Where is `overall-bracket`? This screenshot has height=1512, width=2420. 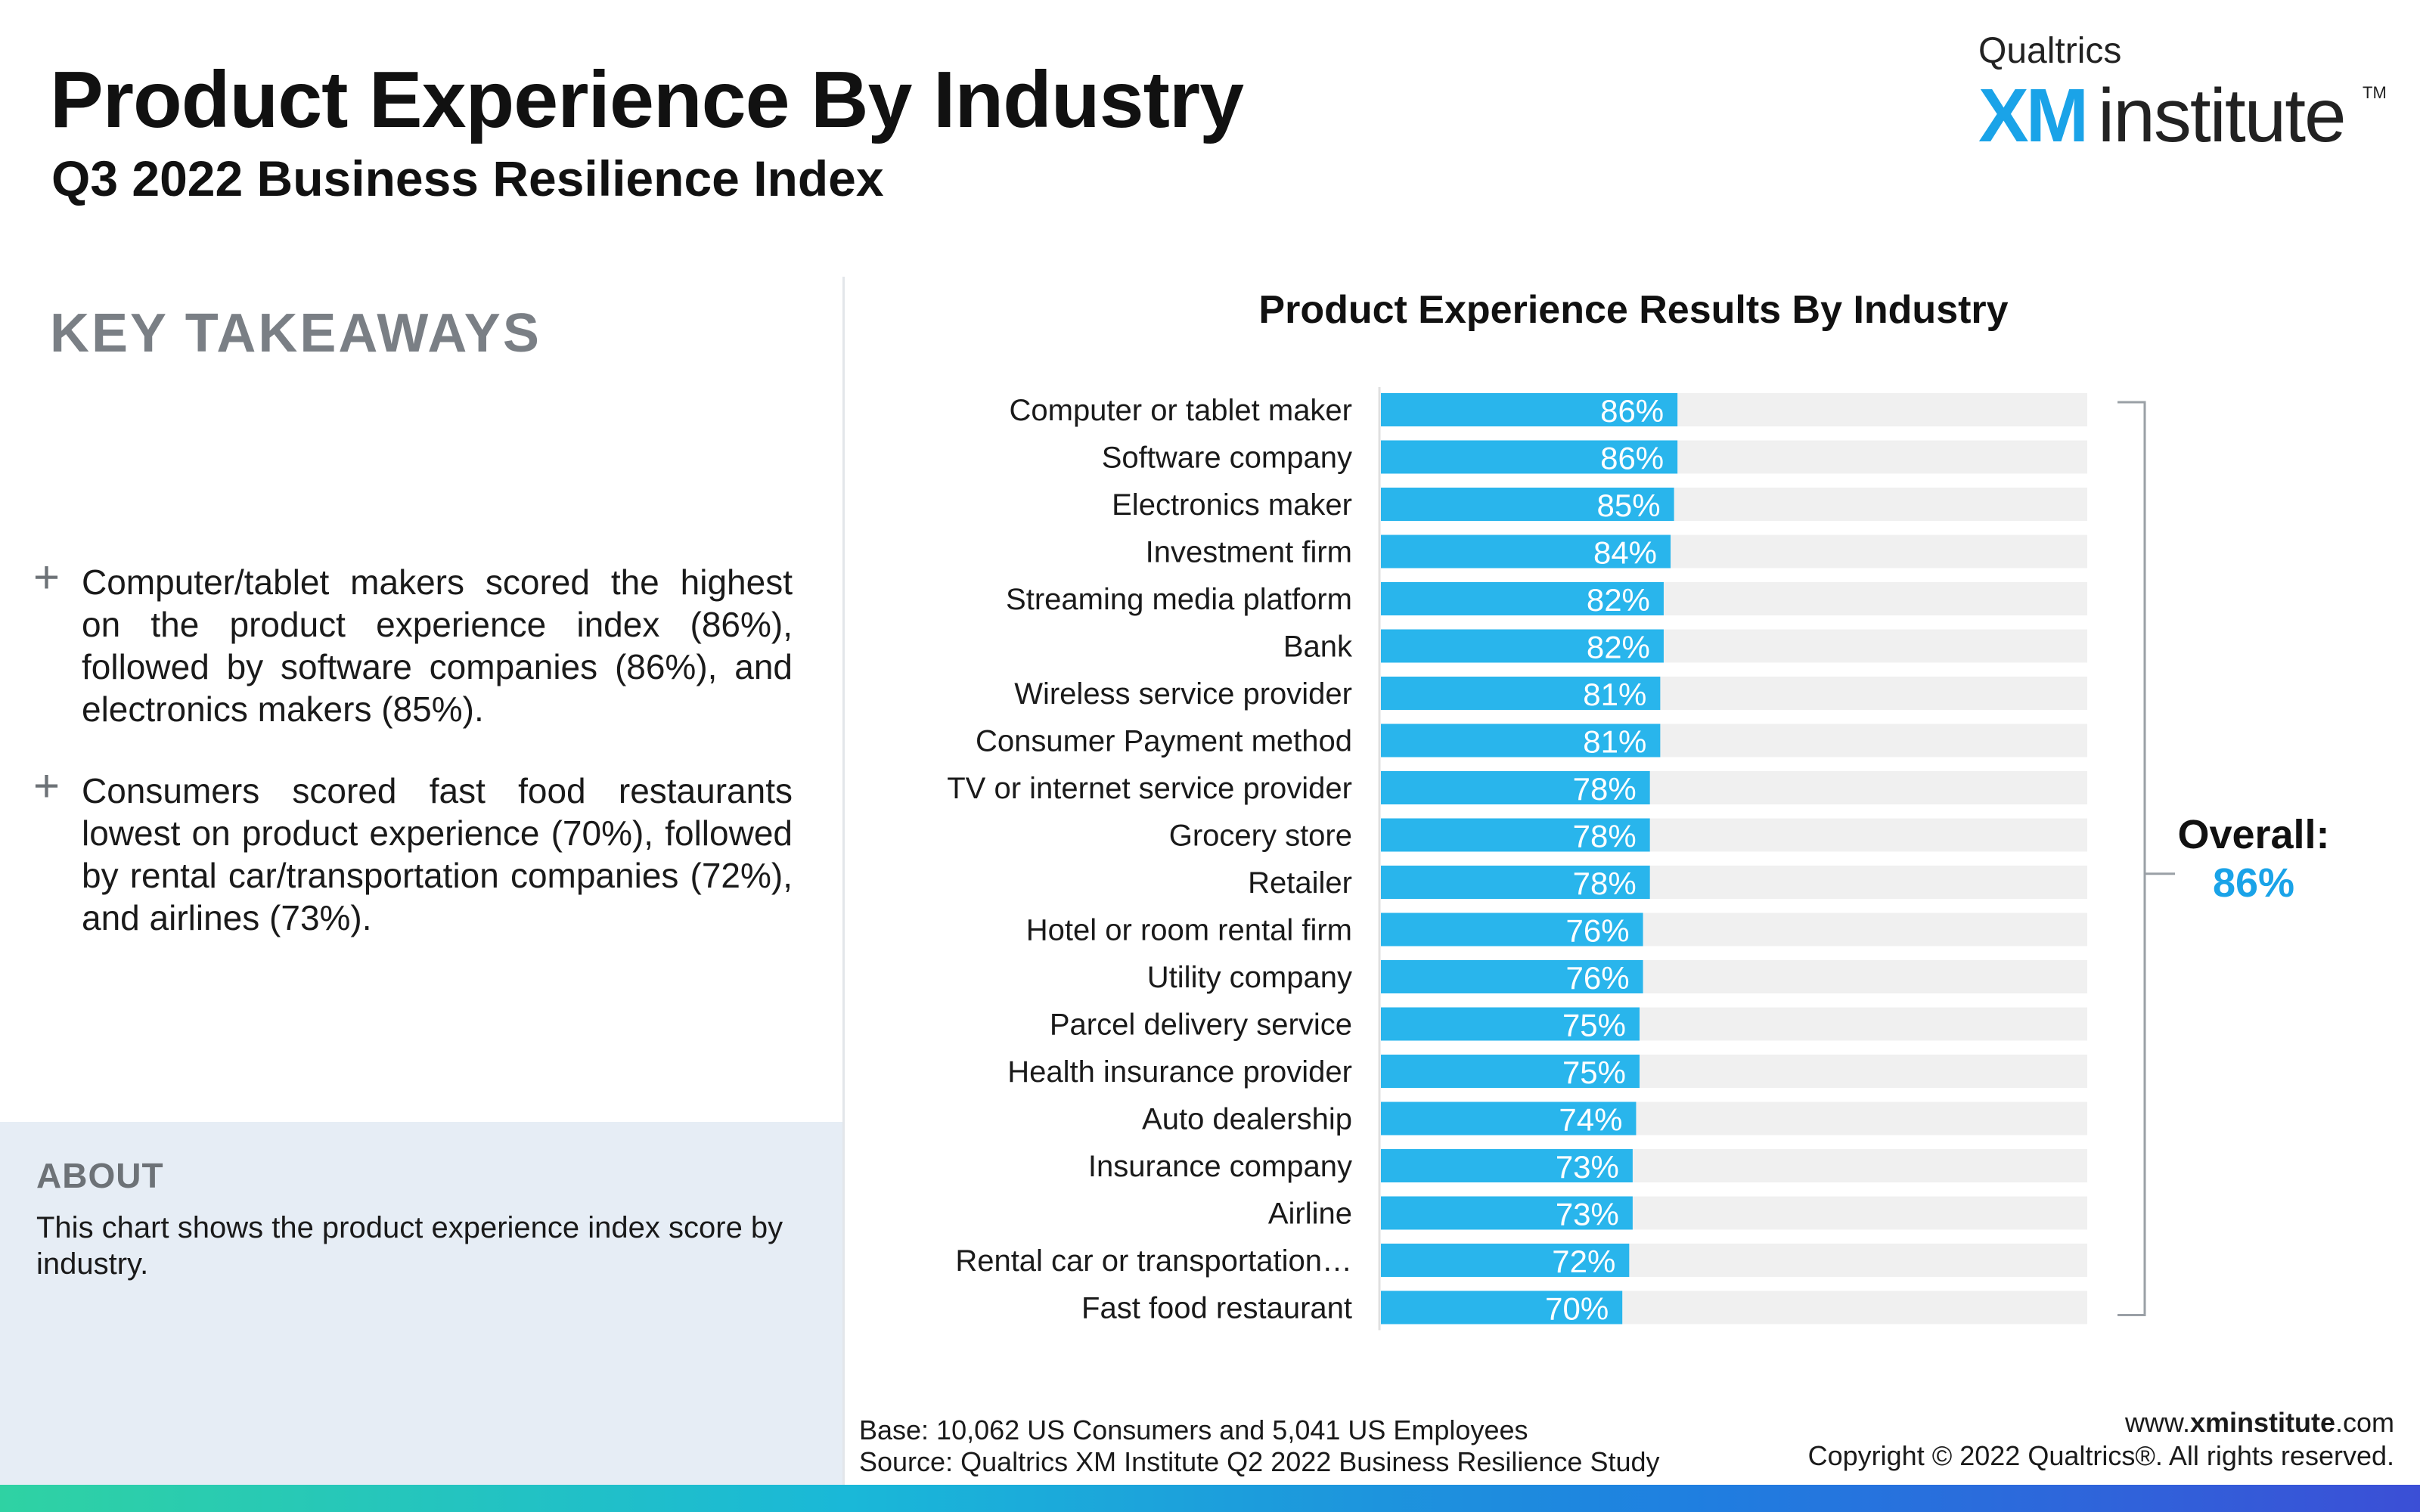 overall-bracket is located at coordinates (2132, 858).